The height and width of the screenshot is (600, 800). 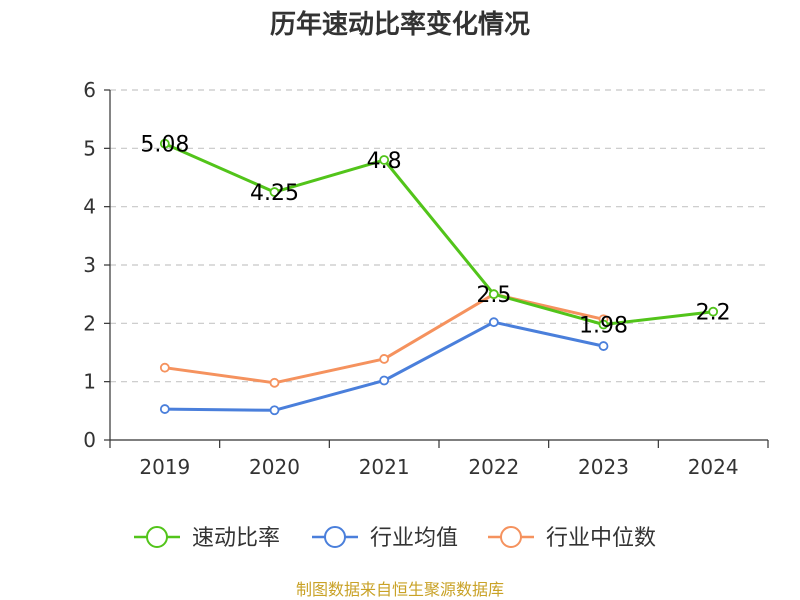 I want to click on legend-item-3: 行业中位数, so click(x=572, y=538).